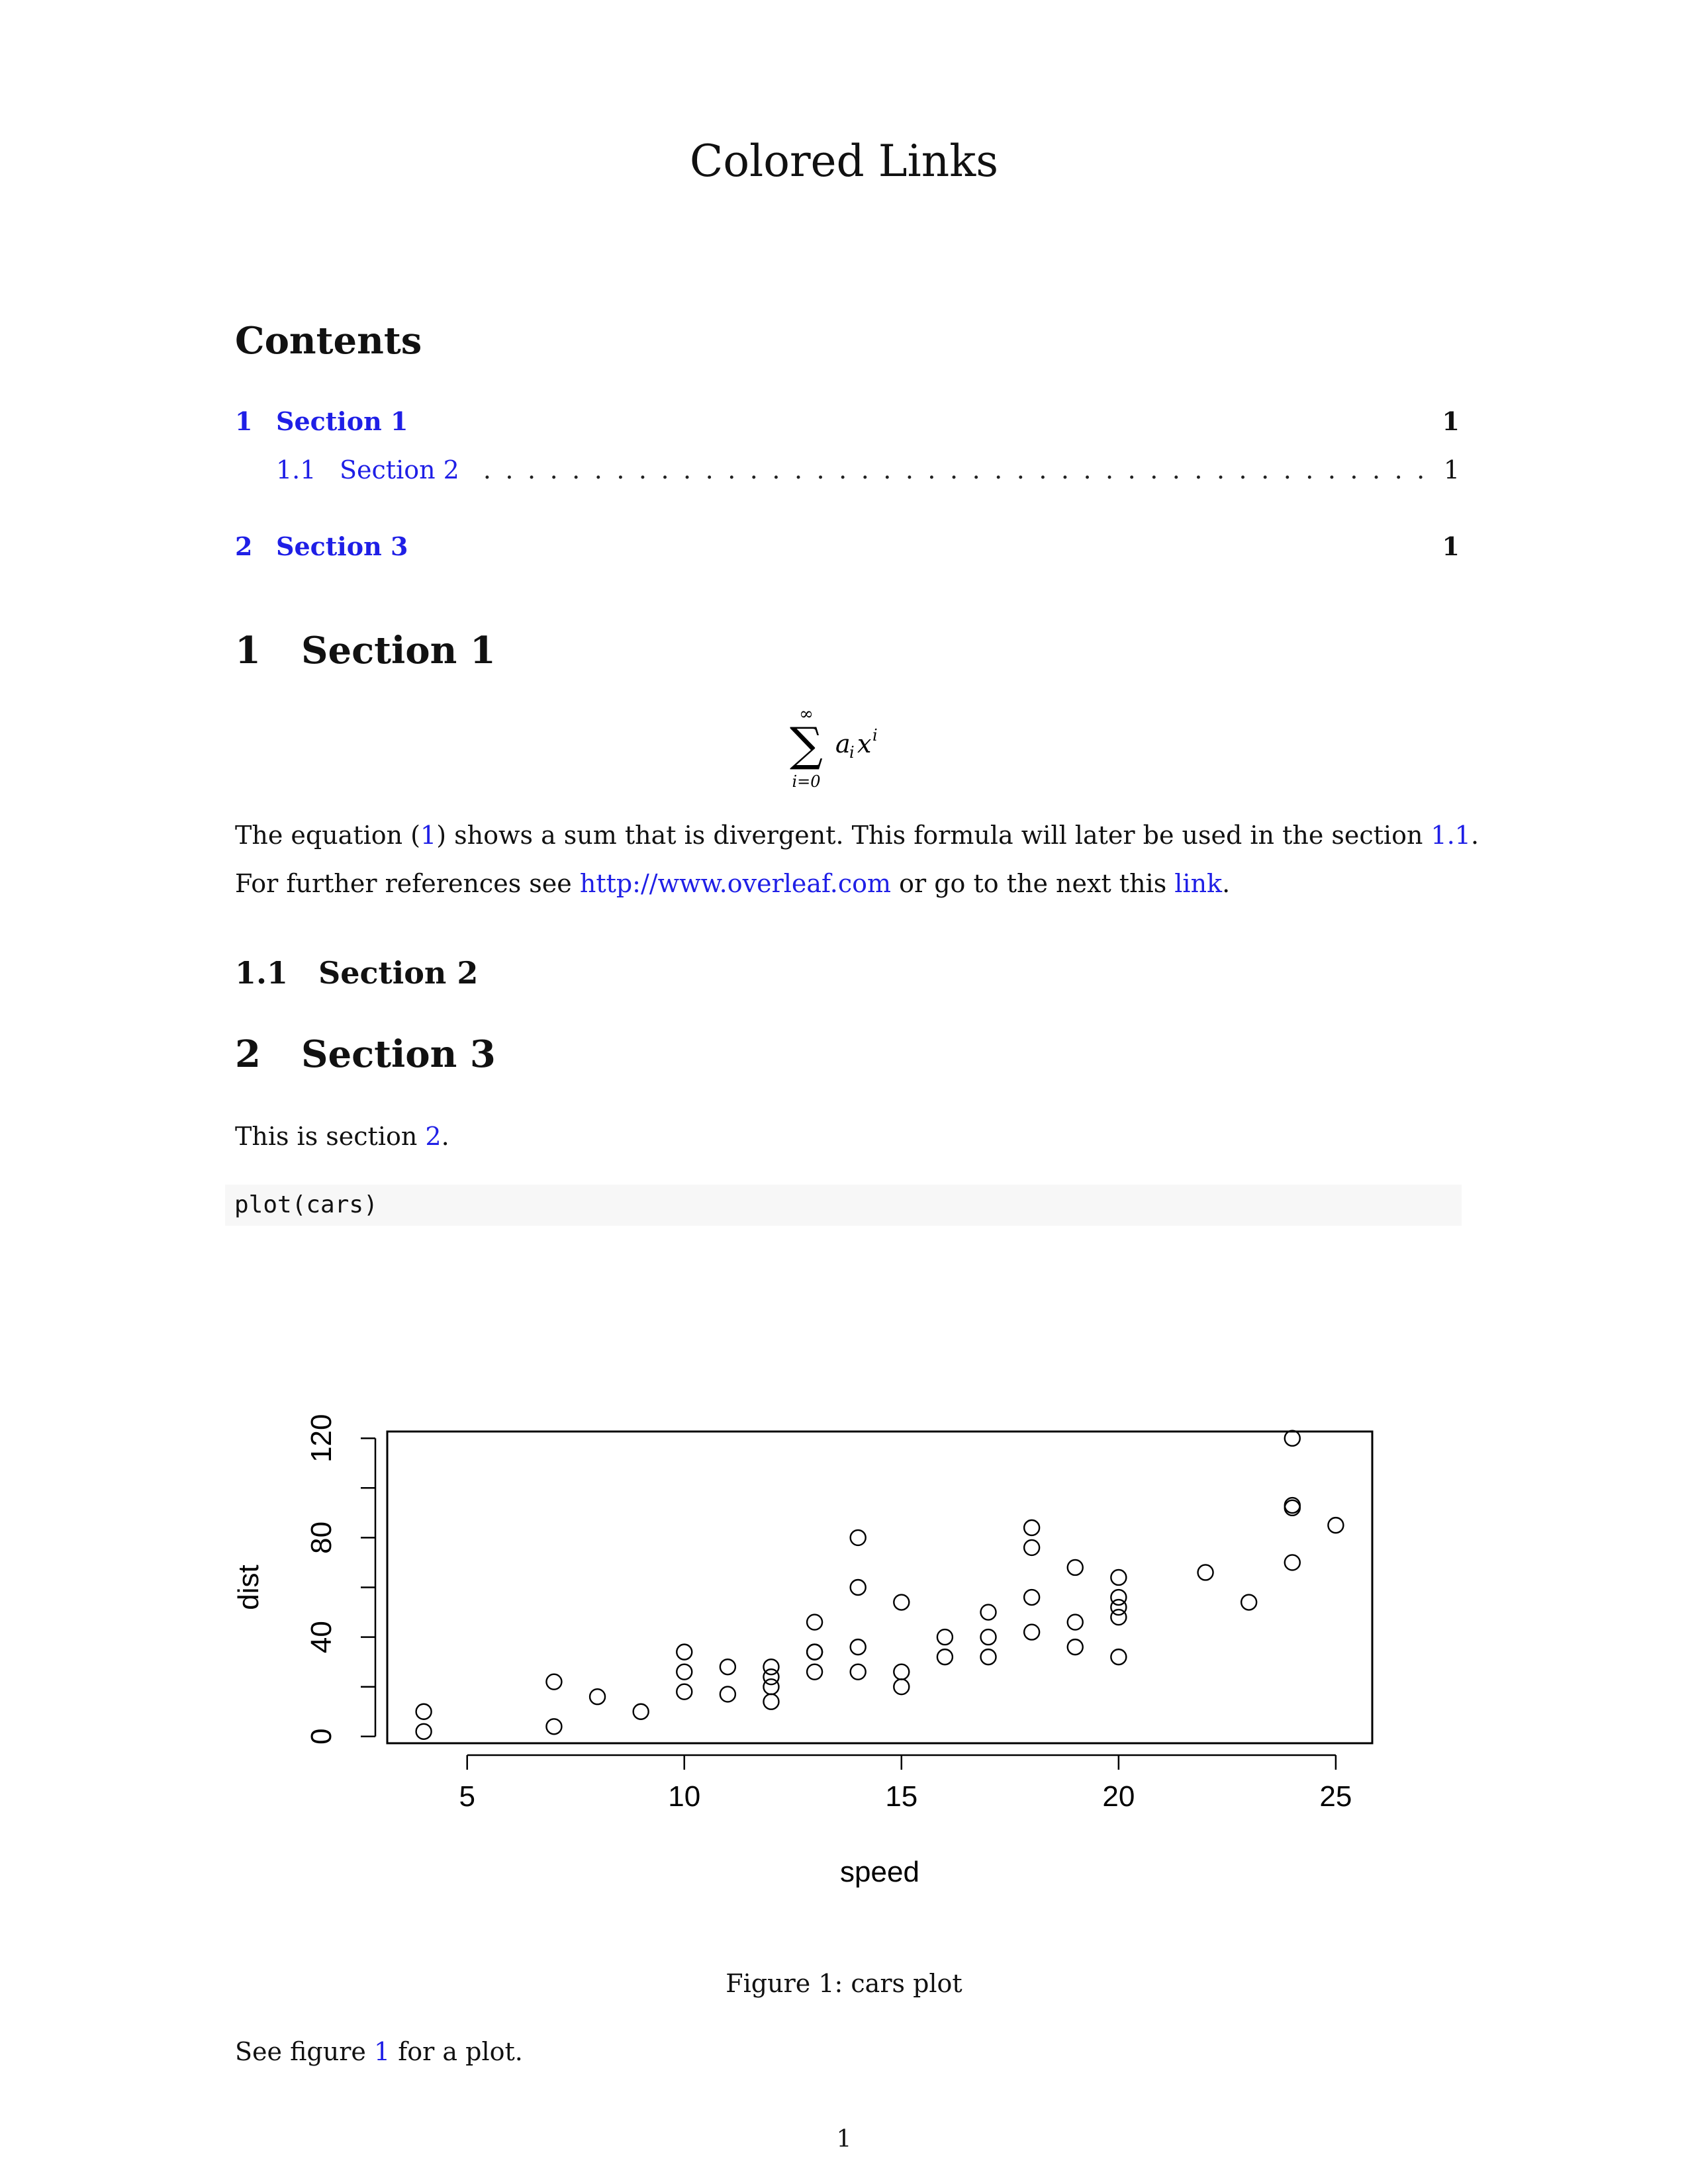 This screenshot has height=2184, width=1688. Describe the element at coordinates (321, 1538) in the screenshot. I see `y-tick-label: 80` at that location.